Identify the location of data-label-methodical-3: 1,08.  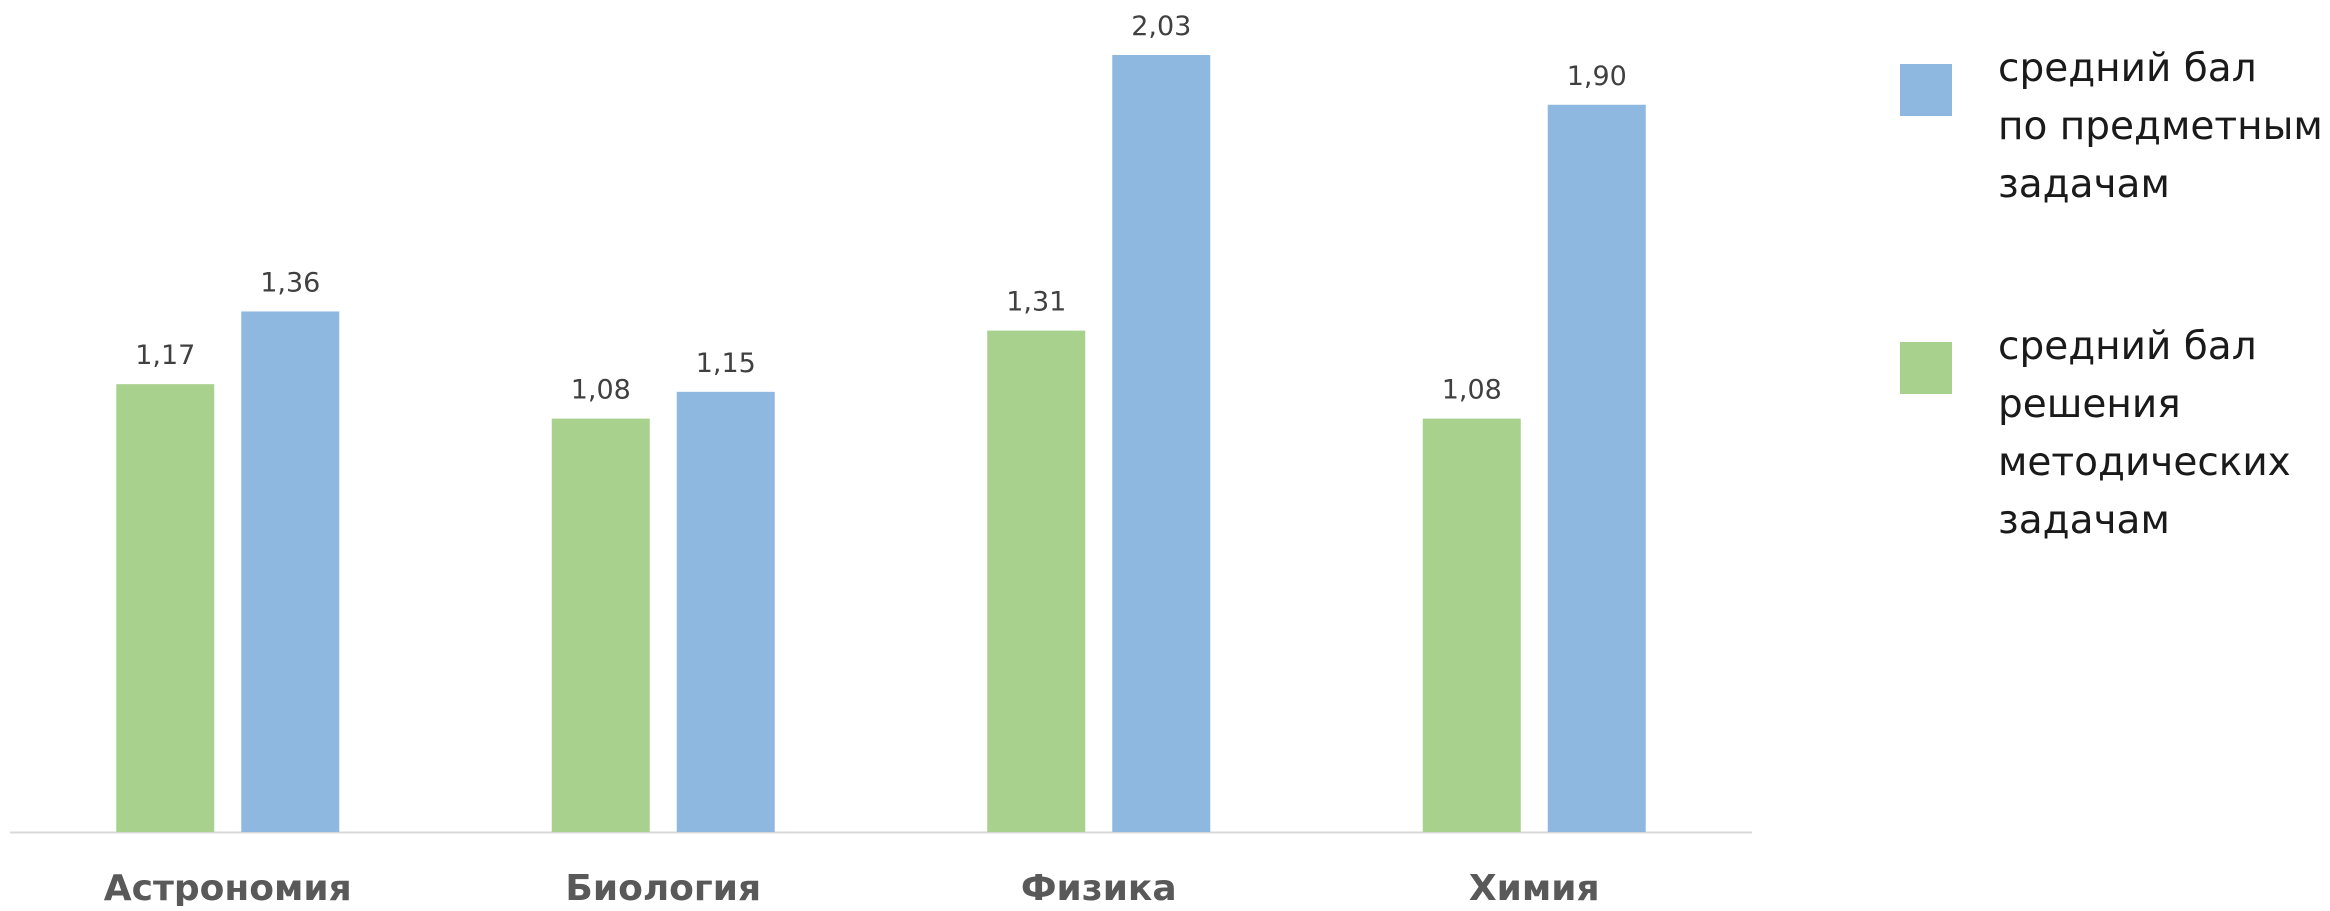
(1472, 390).